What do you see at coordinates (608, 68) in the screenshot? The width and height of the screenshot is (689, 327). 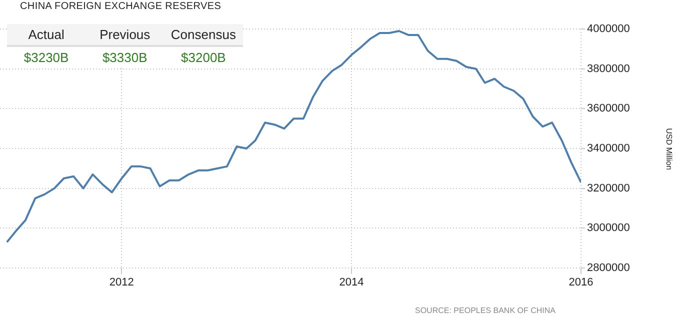 I see `y2-tick-label: 3800000` at bounding box center [608, 68].